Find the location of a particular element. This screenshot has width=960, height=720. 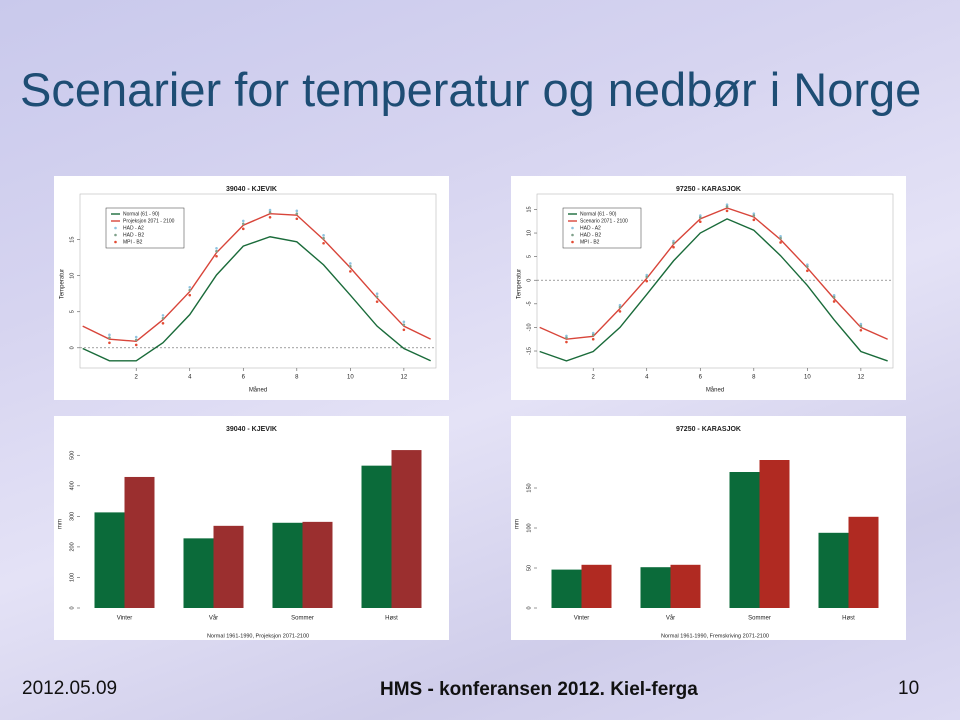

y-tick-label: 50 is located at coordinates (529, 568).